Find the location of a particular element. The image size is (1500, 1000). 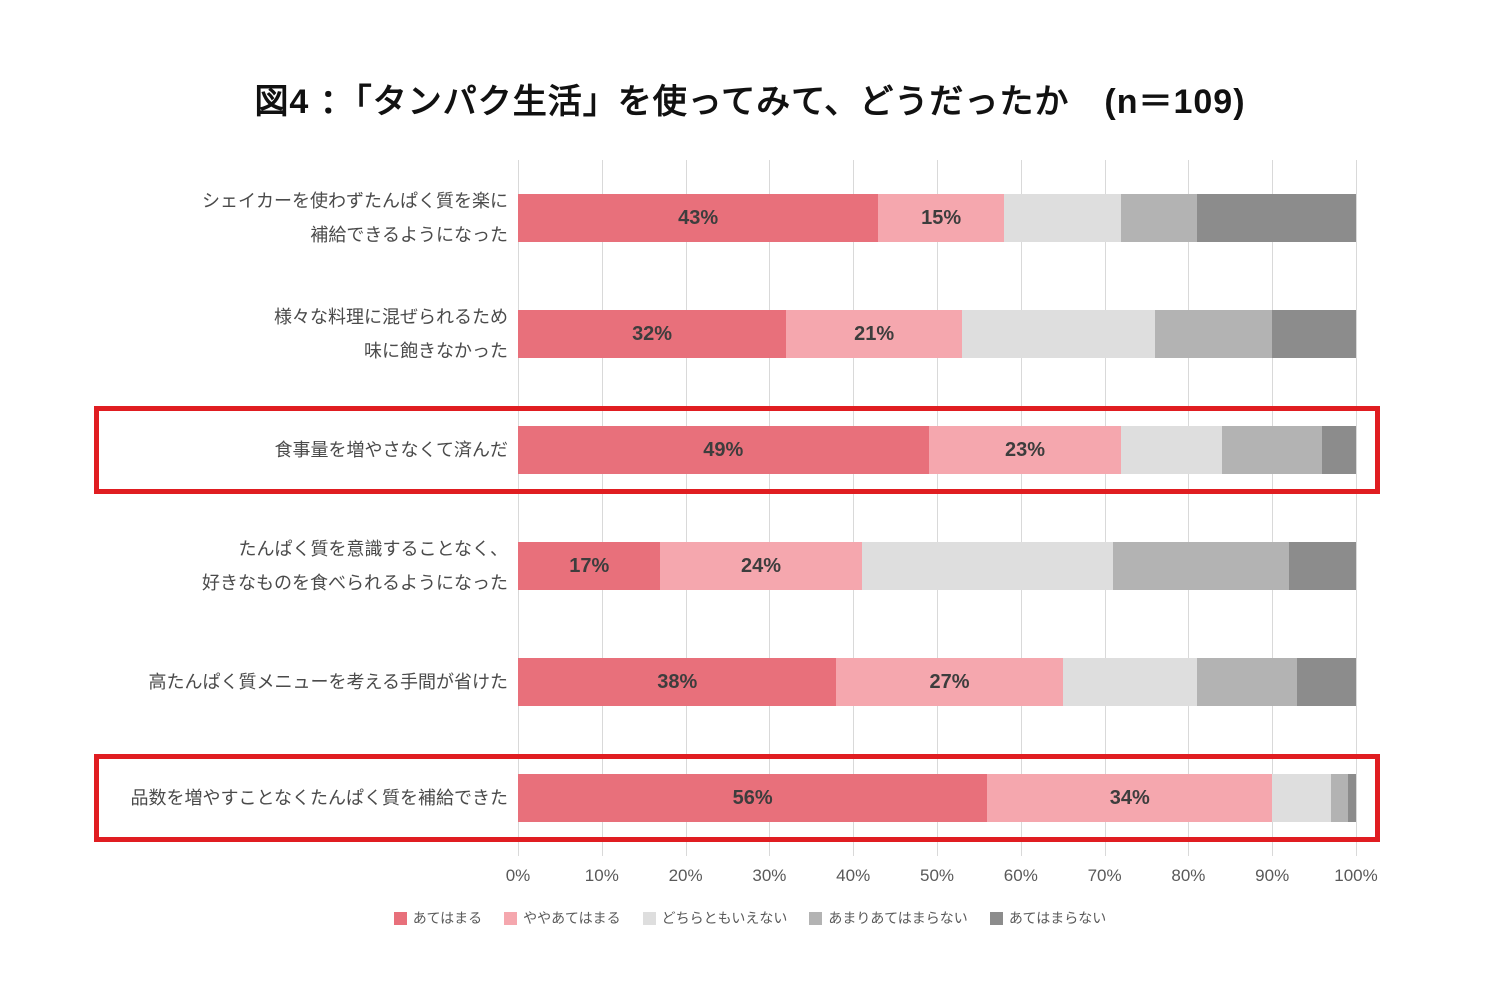

value-label: 43% is located at coordinates (698, 217).